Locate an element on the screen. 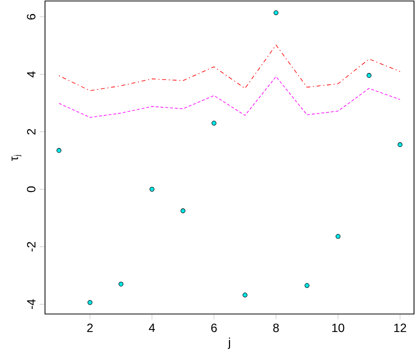  x-tick-label: 10 is located at coordinates (338, 328).